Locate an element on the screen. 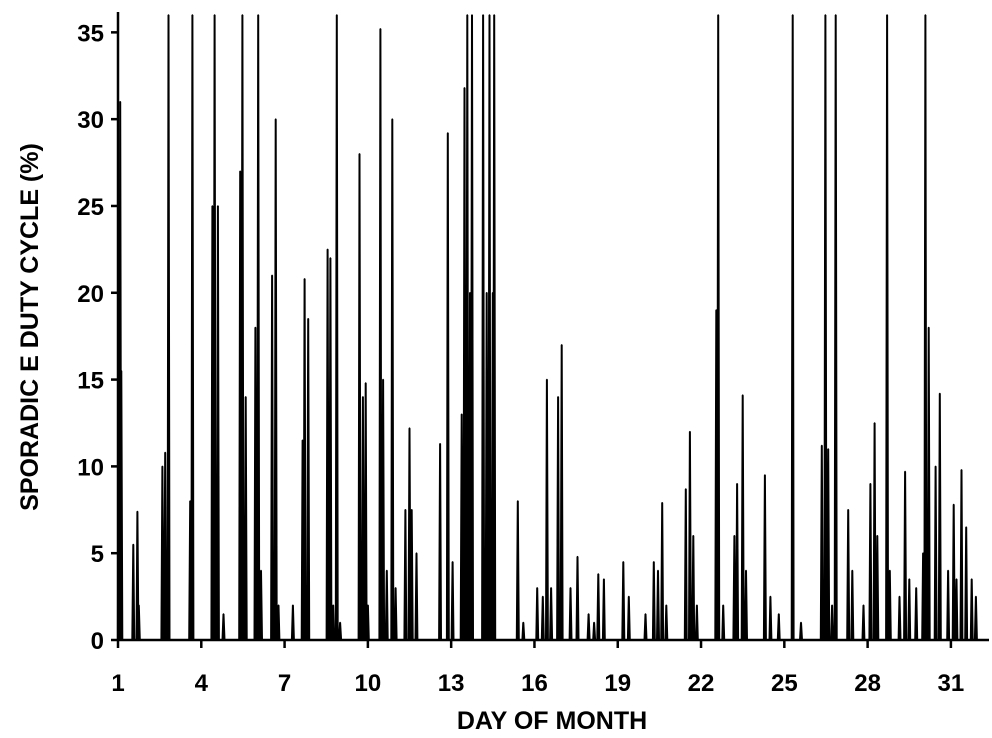  x-tick-label: 22 is located at coordinates (701, 683).